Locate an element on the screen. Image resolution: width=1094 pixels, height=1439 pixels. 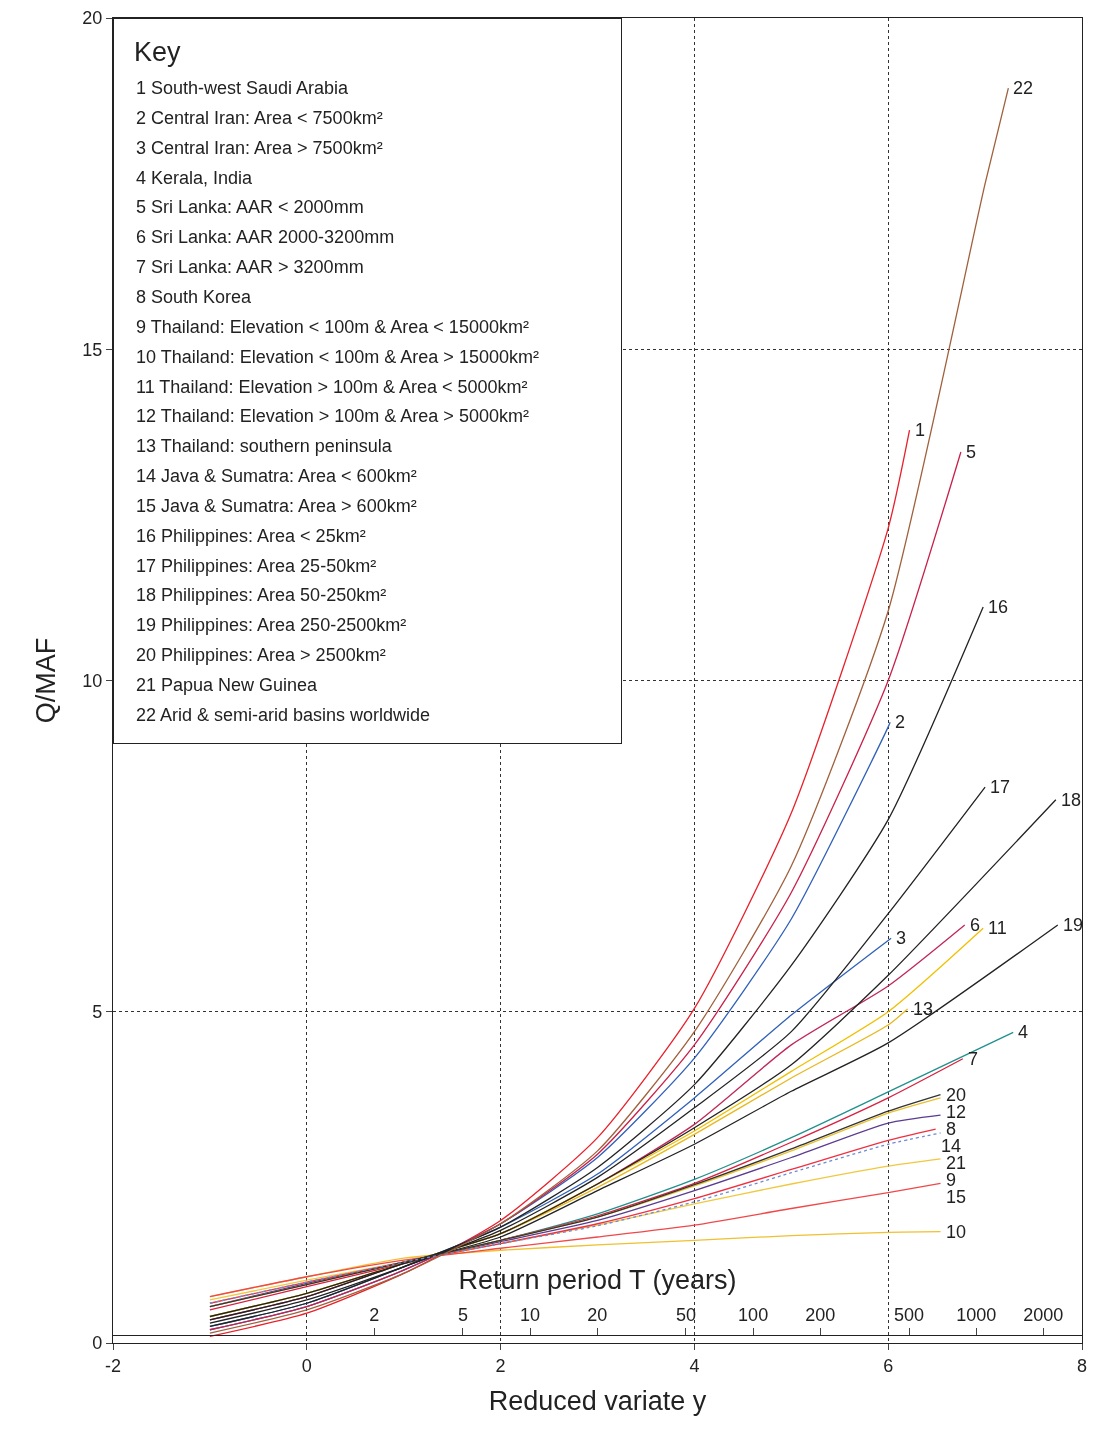
annotation: 16 Philippines: Area < 25km² is located at coordinates (251, 535).